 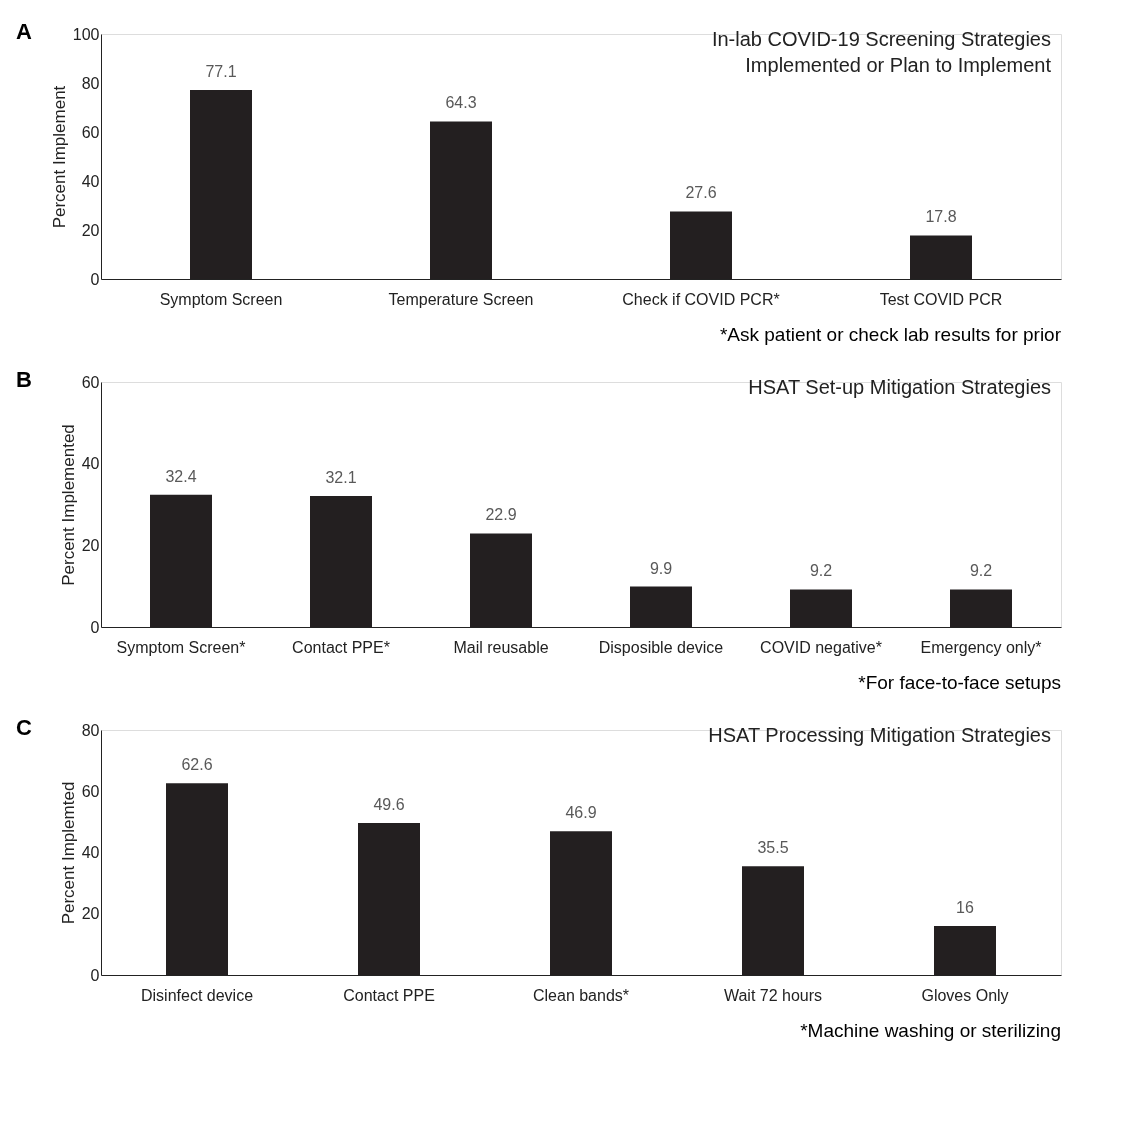 What do you see at coordinates (197, 765) in the screenshot?
I see `data-label: 62.6` at bounding box center [197, 765].